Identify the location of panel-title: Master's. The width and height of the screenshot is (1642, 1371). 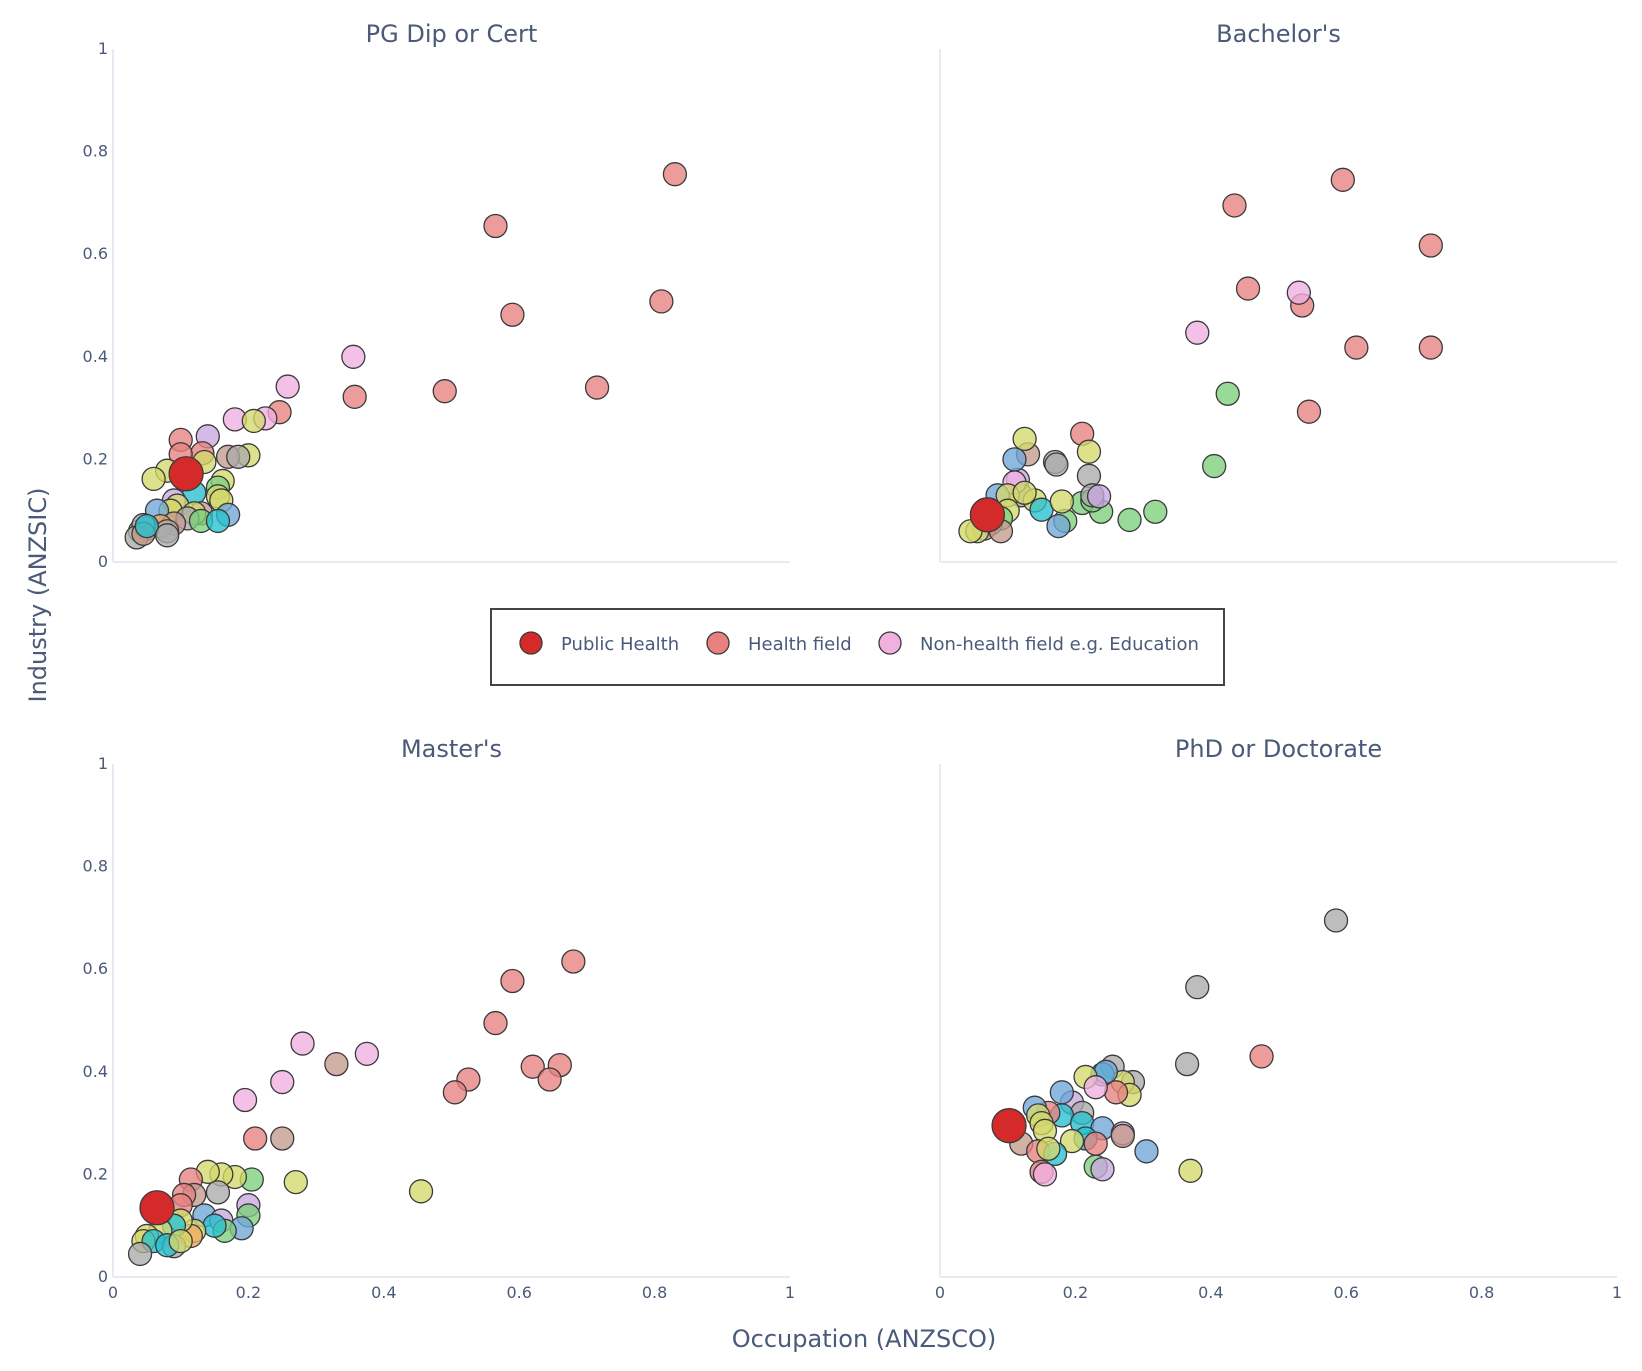
(451, 749).